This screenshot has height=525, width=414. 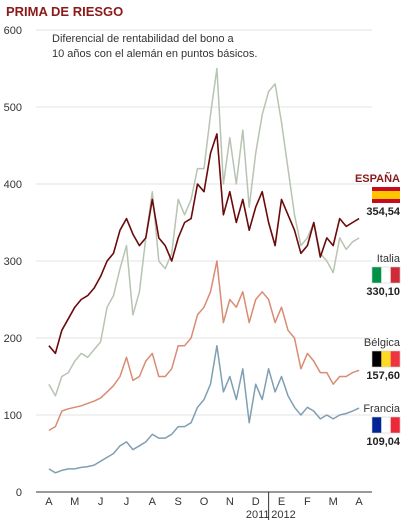 I want to click on x-tick-label: O, so click(x=204, y=502).